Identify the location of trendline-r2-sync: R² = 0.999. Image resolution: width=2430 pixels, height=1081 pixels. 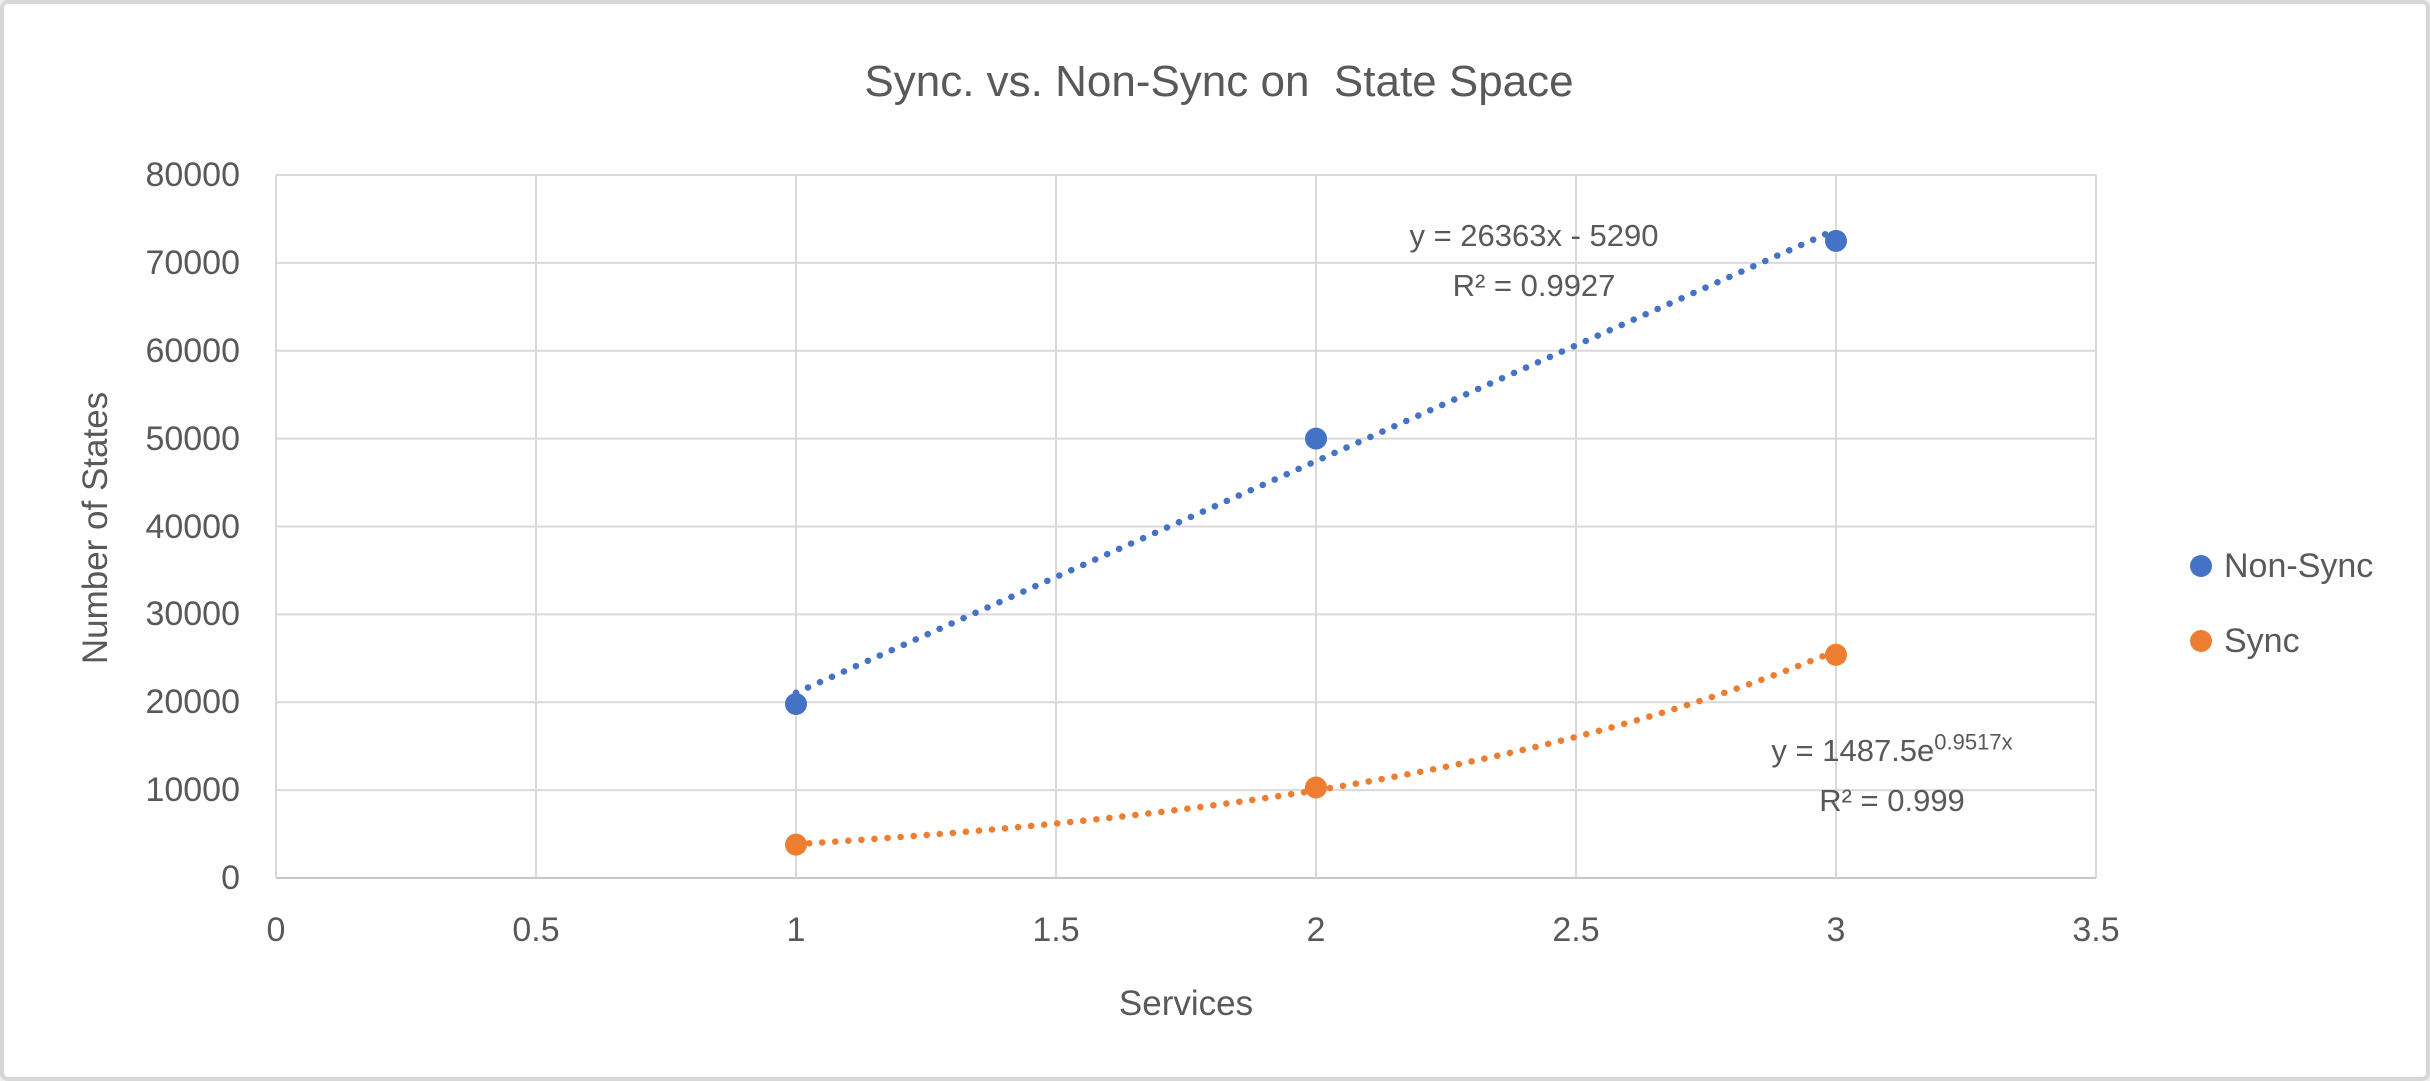
(1892, 800).